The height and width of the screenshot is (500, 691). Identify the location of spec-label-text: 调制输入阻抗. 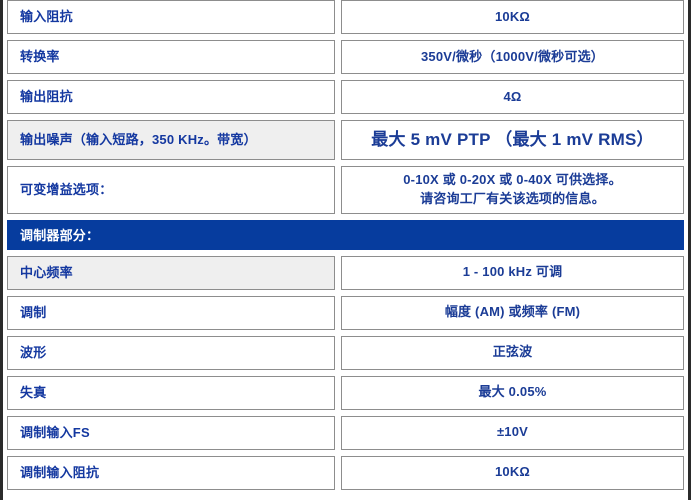
(60, 472).